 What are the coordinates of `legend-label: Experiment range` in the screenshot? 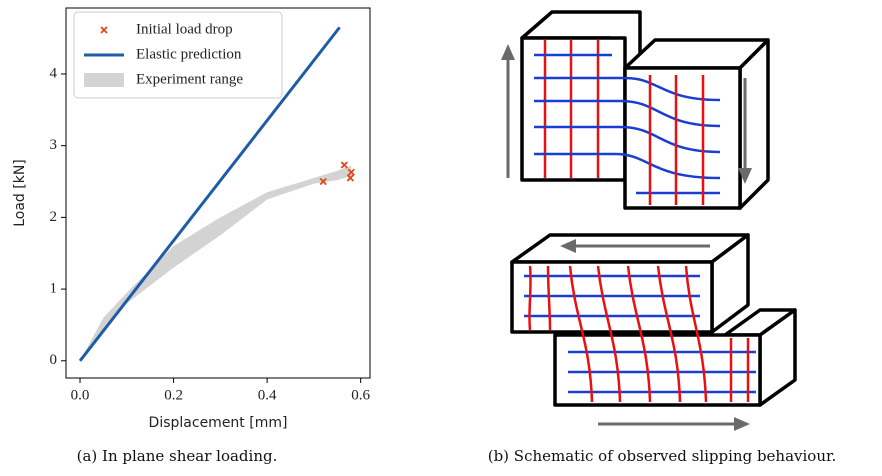 It's located at (189, 79).